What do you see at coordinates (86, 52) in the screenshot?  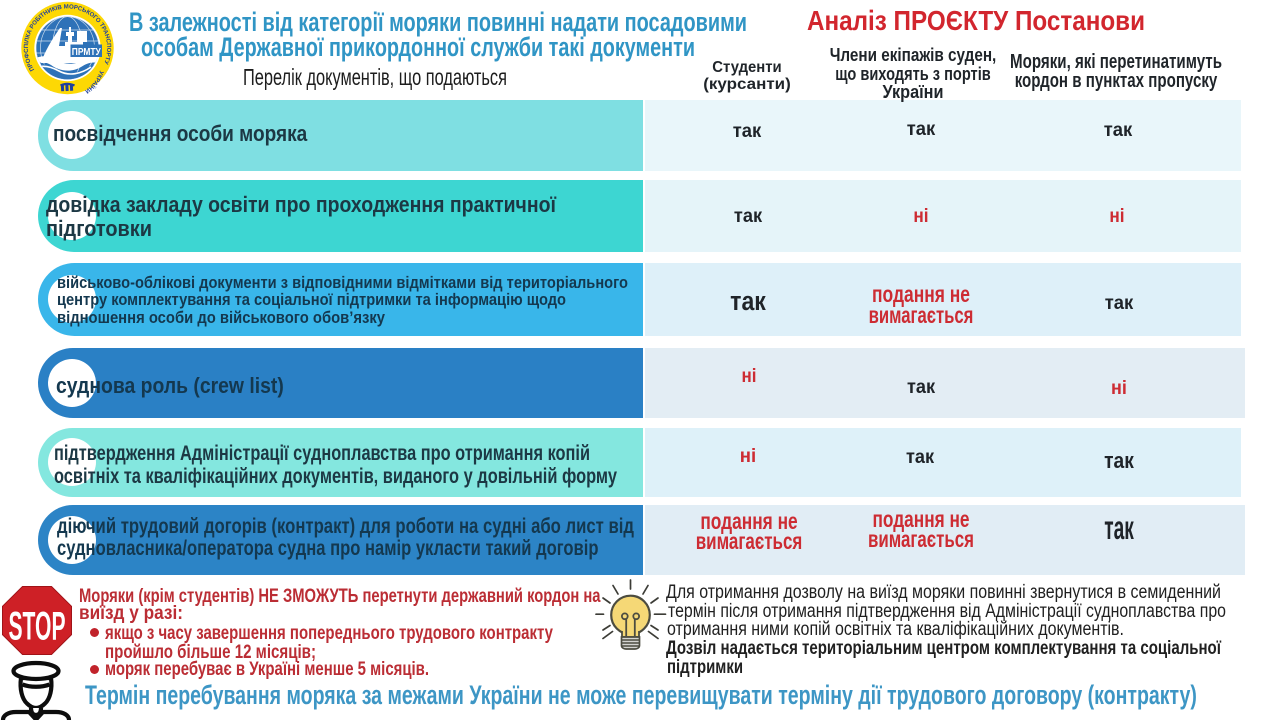 I see `svg-text: ПРМТУ` at bounding box center [86, 52].